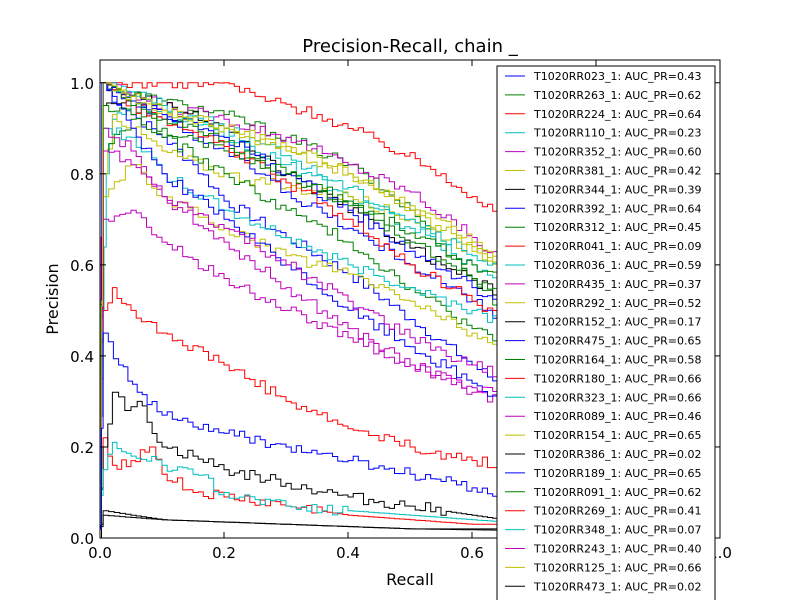  I want to click on legend-label: T1020RR125_1: AUC_PR=0.66, so click(617, 567).